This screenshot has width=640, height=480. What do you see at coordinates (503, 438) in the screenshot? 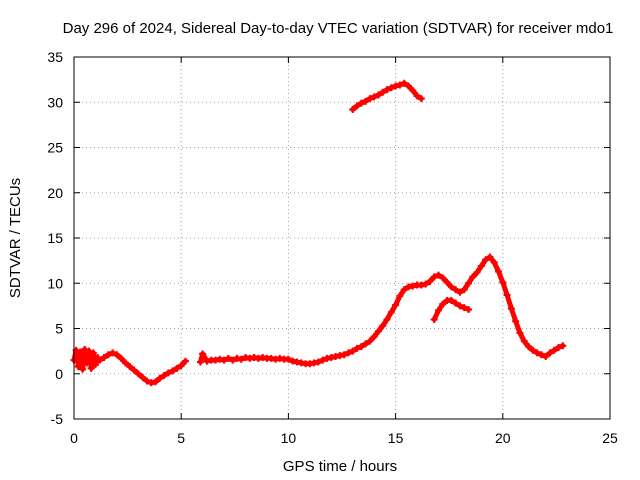
I see `x-tick-label: 20` at bounding box center [503, 438].